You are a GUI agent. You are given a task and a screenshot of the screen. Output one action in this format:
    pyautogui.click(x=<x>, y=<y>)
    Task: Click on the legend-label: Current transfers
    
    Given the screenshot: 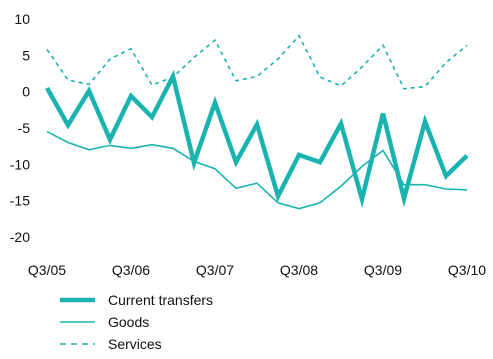 What is the action you would take?
    pyautogui.click(x=160, y=300)
    